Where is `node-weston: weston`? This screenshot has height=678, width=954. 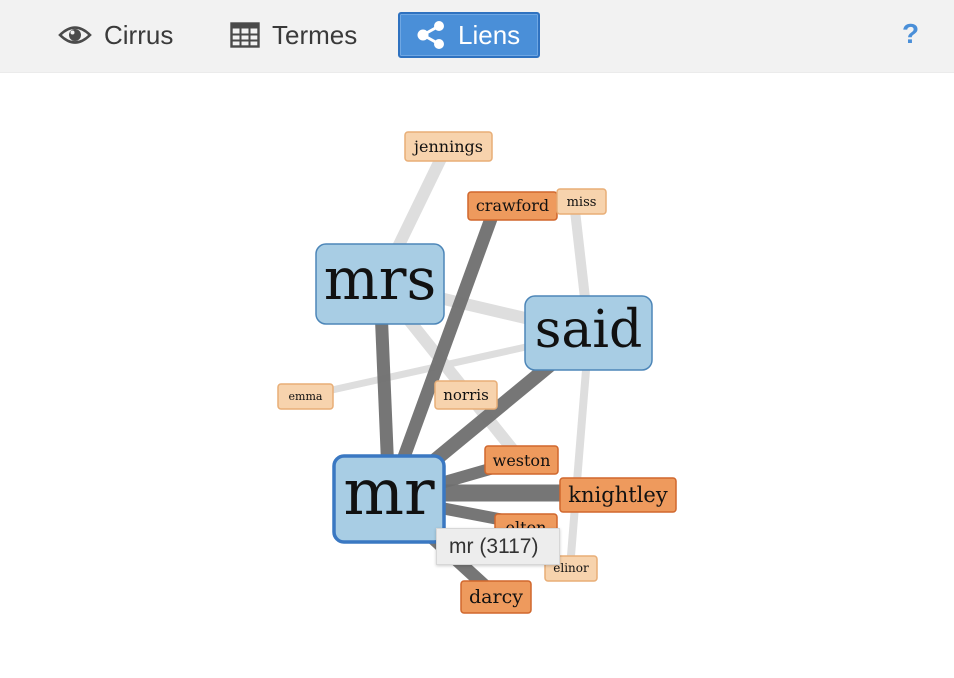
node-weston: weston is located at coordinates (521, 460).